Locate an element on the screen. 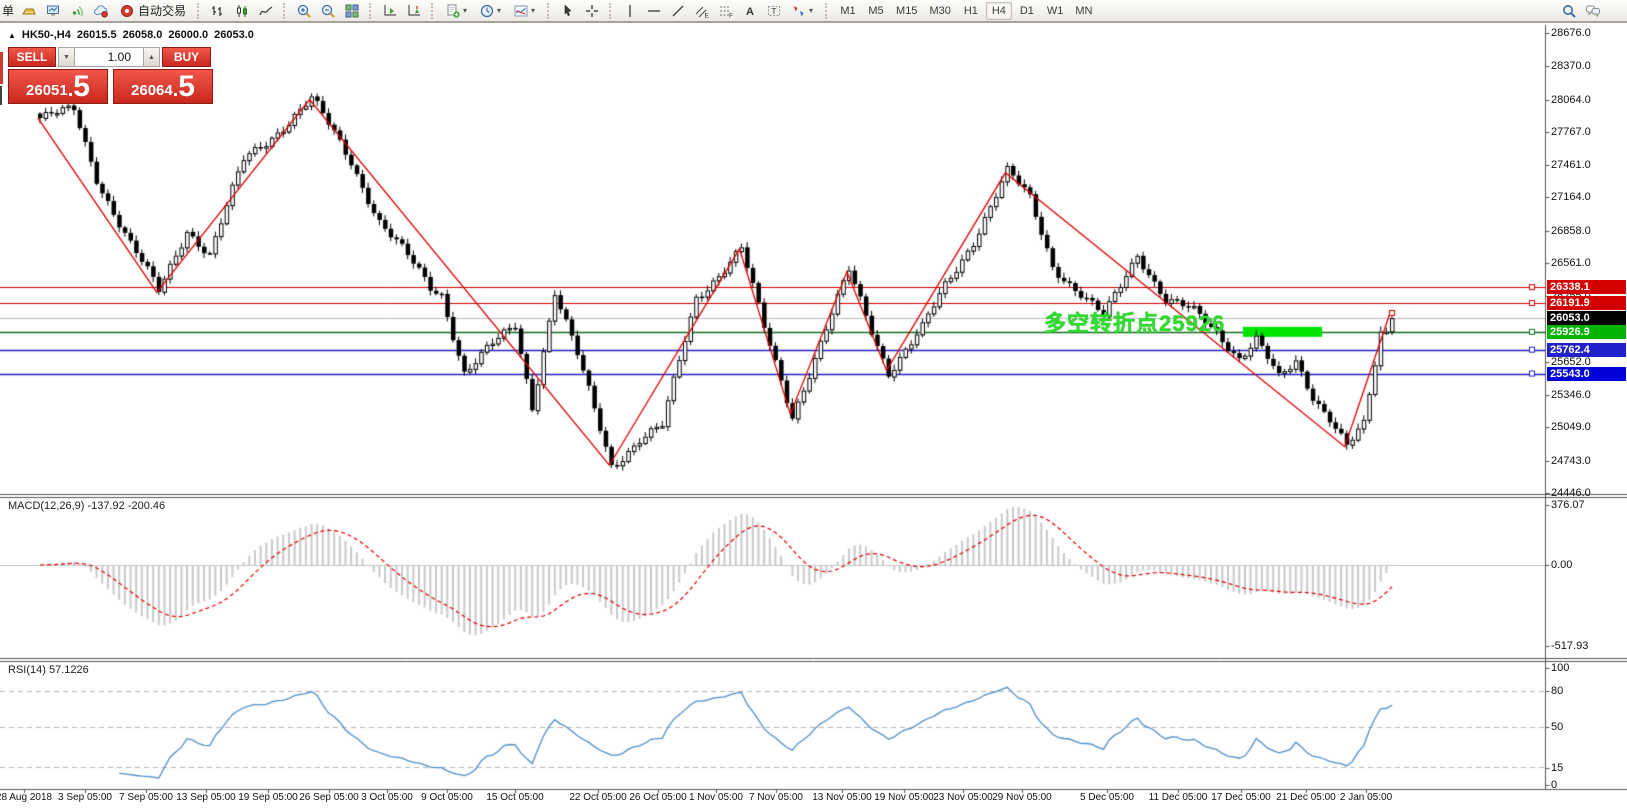 The width and height of the screenshot is (1627, 809). rsi-indicator-label: RSI(14) 57.1226 is located at coordinates (48, 670).